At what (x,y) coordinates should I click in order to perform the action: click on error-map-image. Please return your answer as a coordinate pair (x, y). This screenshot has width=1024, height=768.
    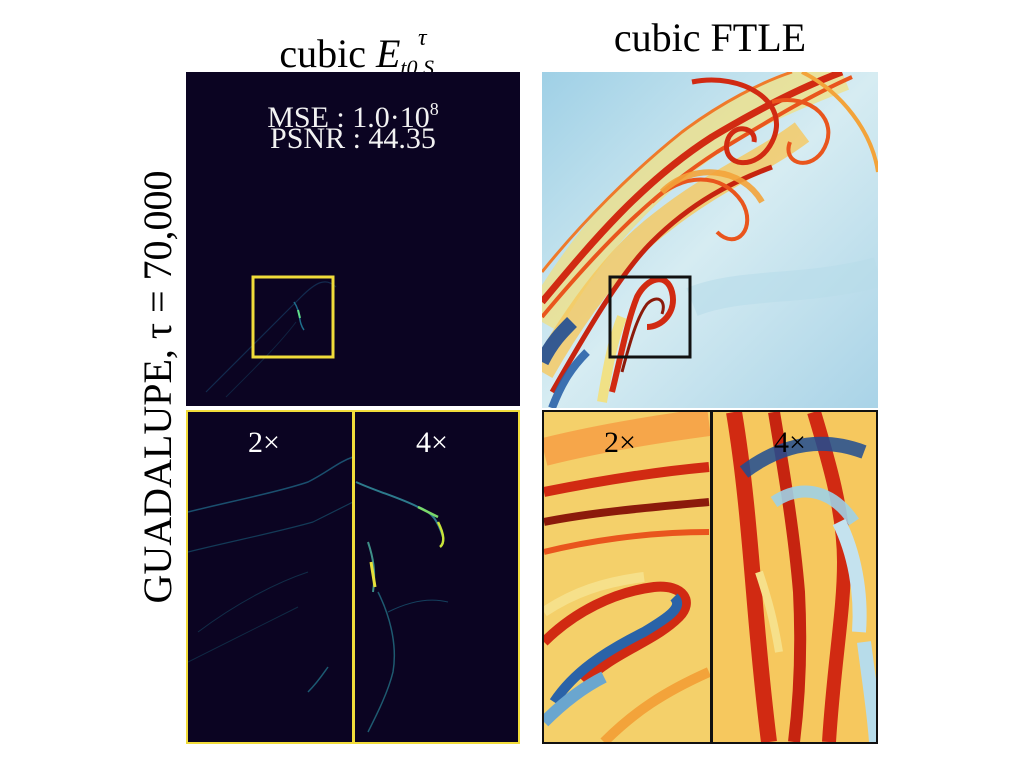
    Looking at the image, I should click on (271, 336).